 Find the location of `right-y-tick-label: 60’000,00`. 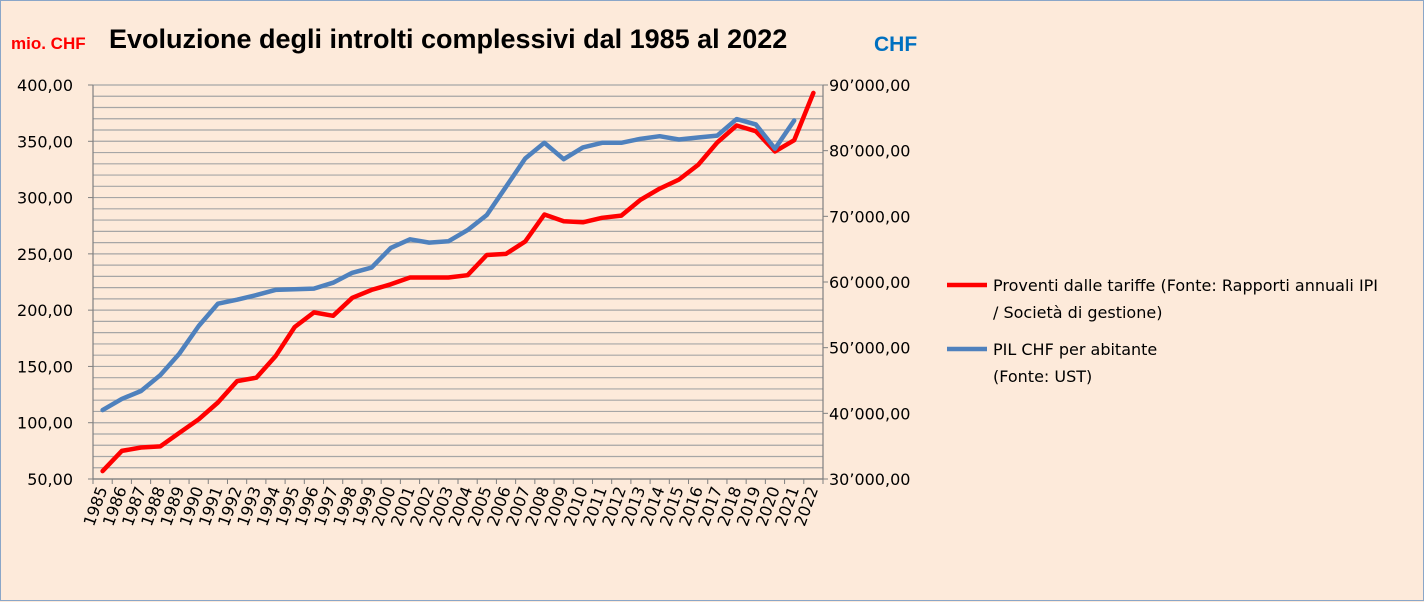

right-y-tick-label: 60’000,00 is located at coordinates (869, 282).